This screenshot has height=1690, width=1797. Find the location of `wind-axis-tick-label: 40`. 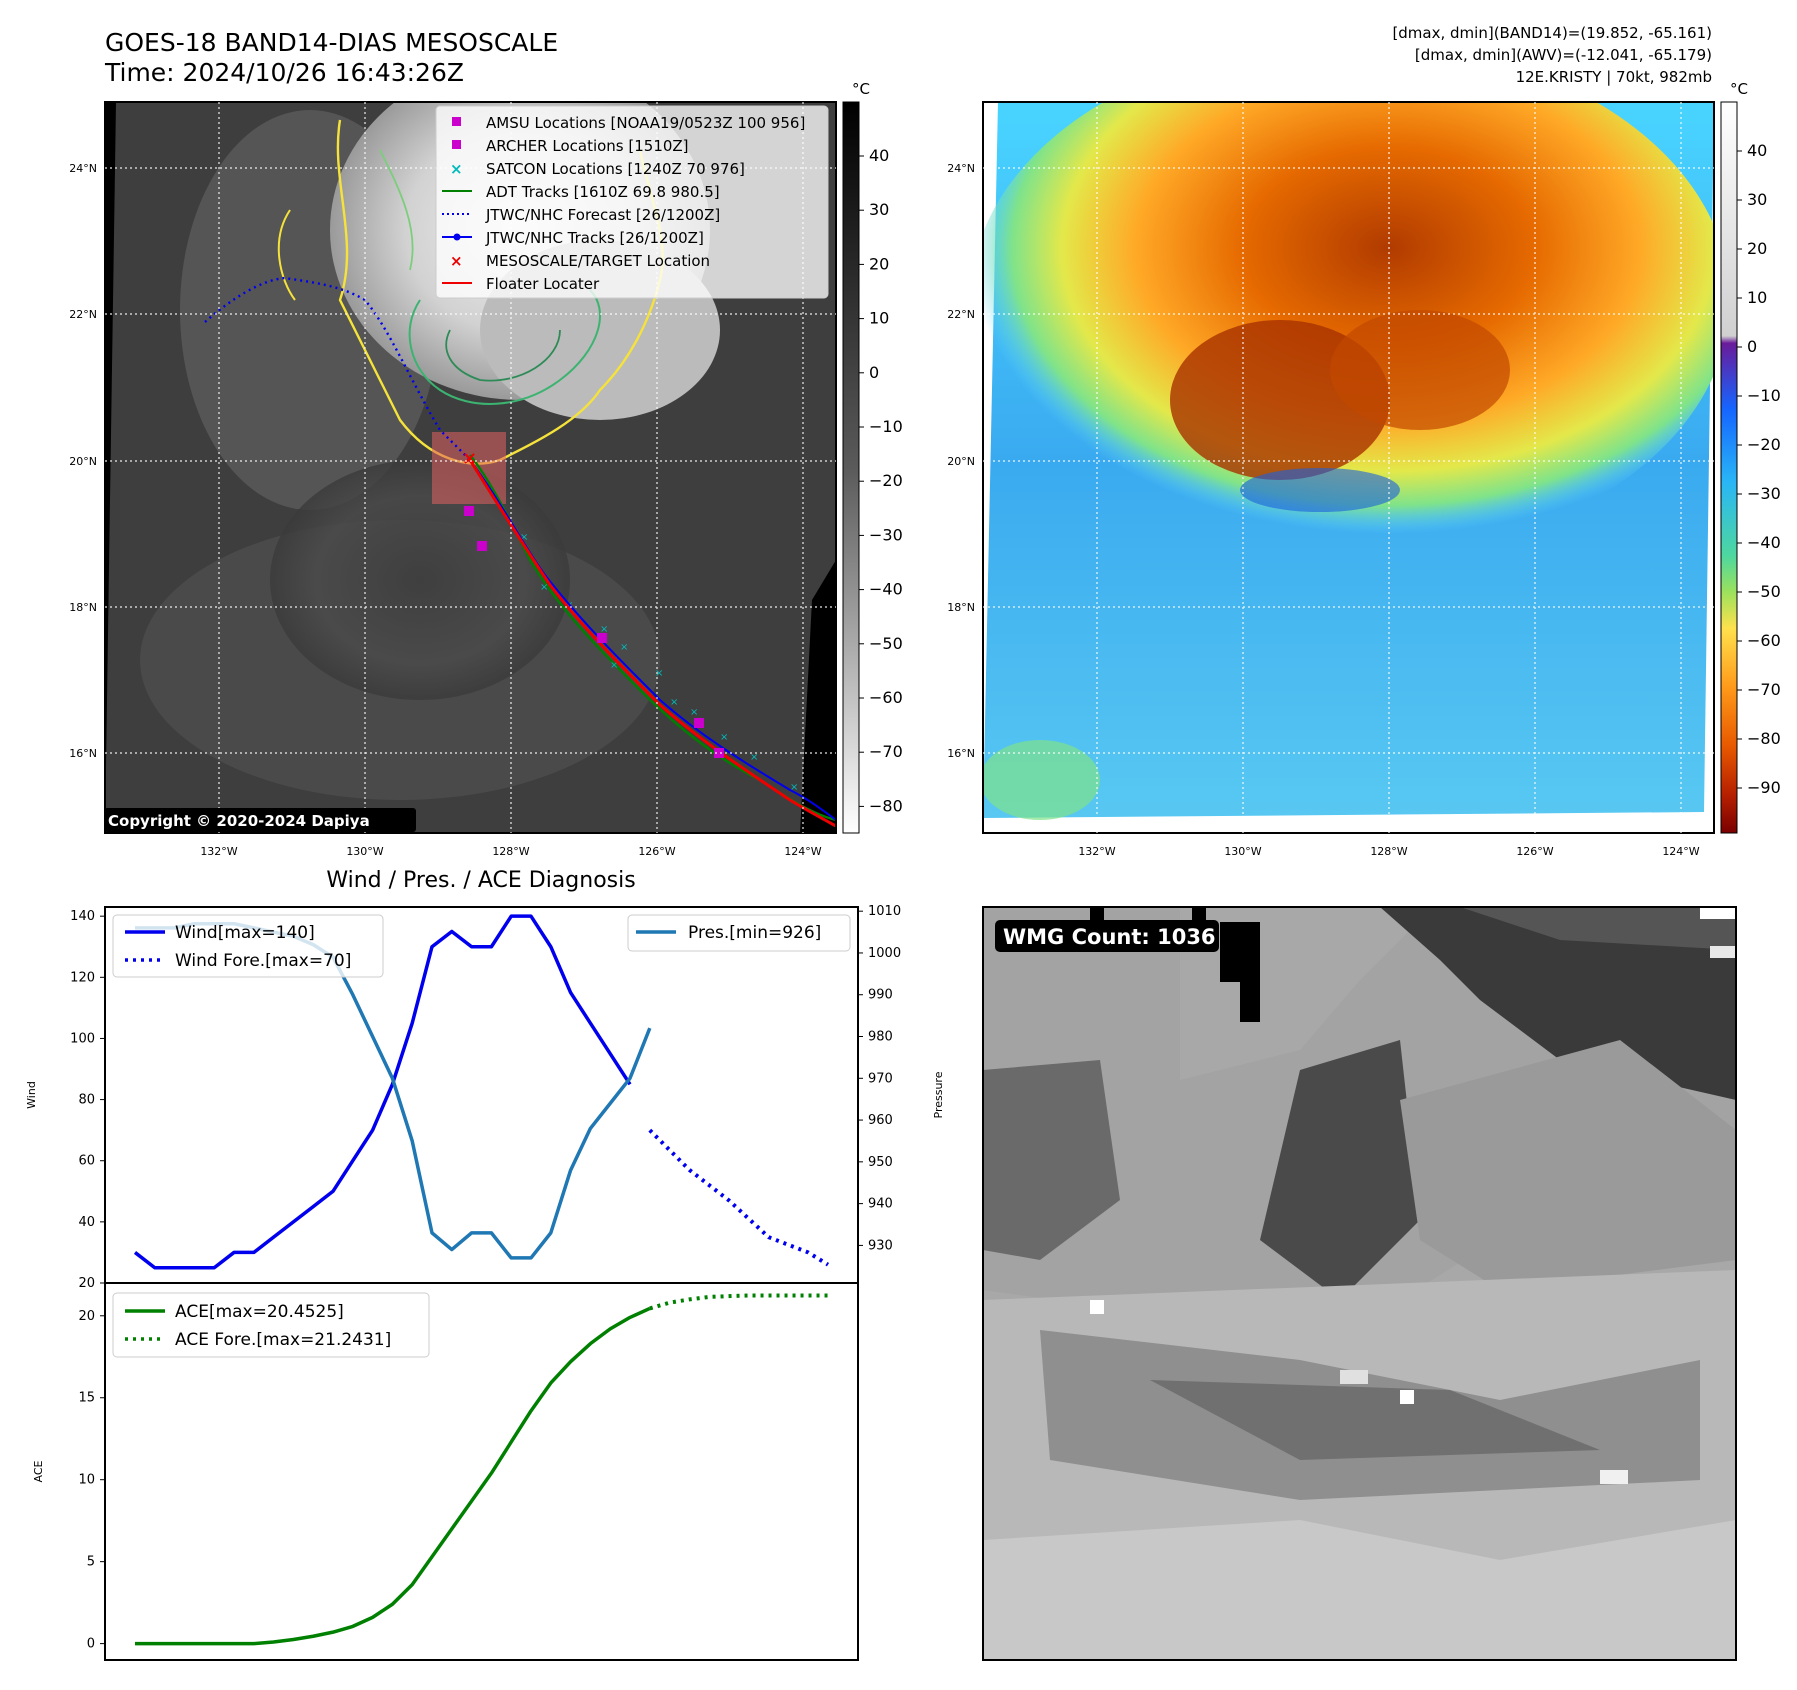

wind-axis-tick-label: 40 is located at coordinates (86, 1222).